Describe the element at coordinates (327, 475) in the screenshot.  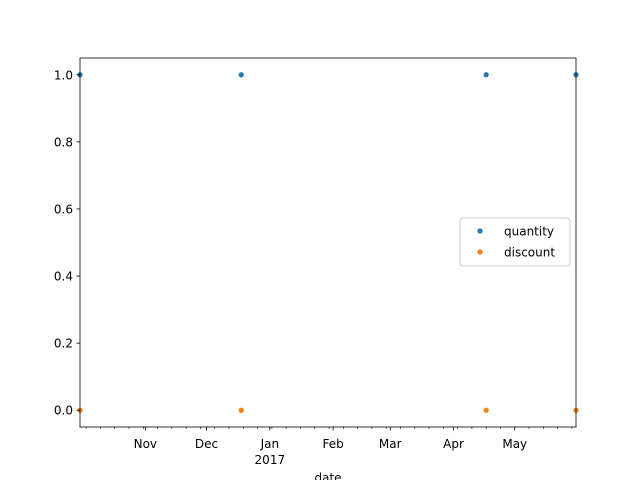
I see `x-axis-label: date` at that location.